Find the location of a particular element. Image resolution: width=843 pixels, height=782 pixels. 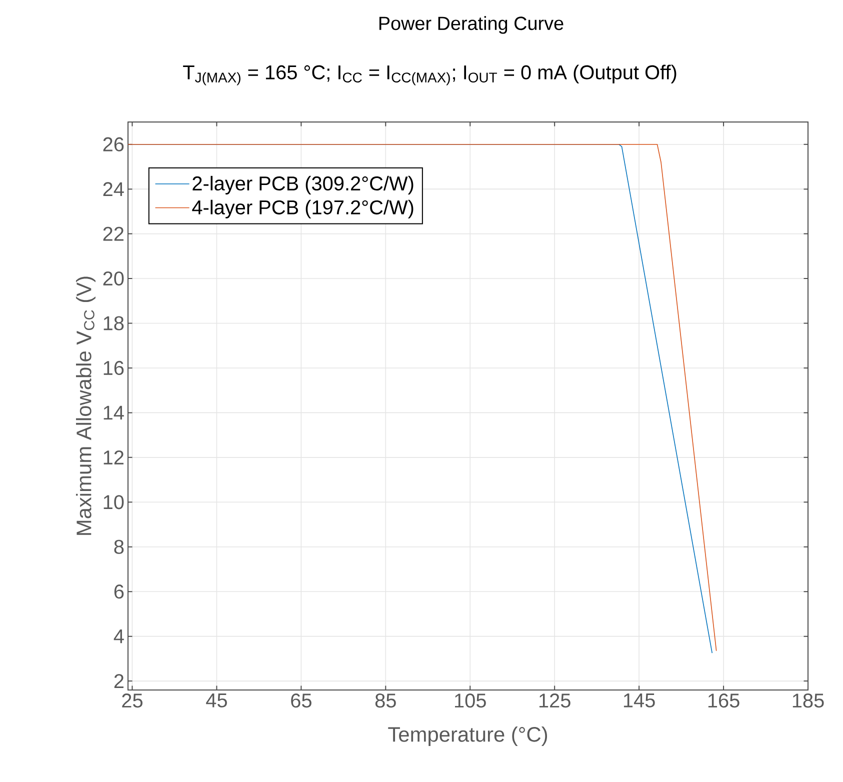

x-tick-label: 145 is located at coordinates (639, 701).